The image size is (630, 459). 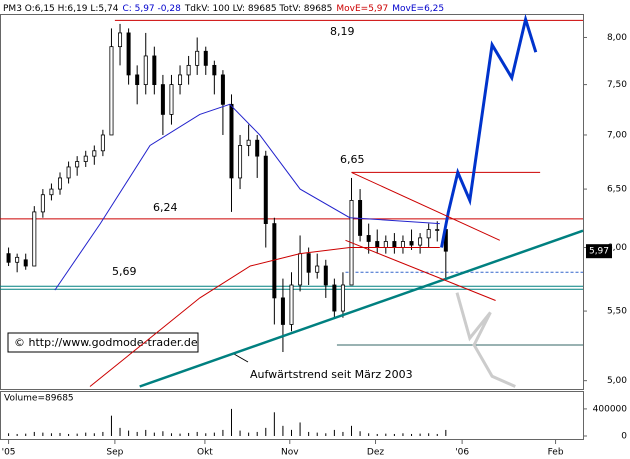 I want to click on y-tick-label: 8,00, so click(x=617, y=38).